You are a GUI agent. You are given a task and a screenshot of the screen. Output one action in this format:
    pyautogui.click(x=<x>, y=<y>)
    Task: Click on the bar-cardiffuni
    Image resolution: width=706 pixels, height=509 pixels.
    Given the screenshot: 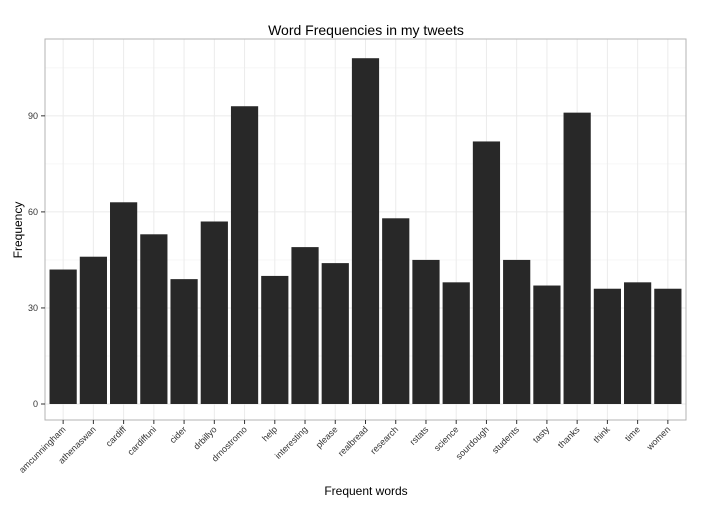 What is the action you would take?
    pyautogui.click(x=154, y=319)
    